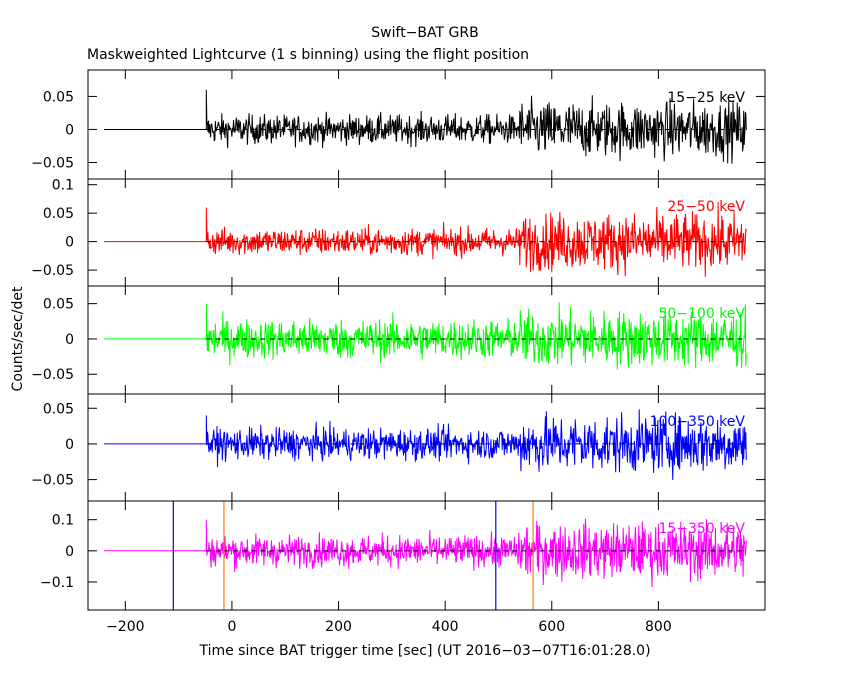  I want to click on y-tick-label-4-1: 0, so click(69, 552).